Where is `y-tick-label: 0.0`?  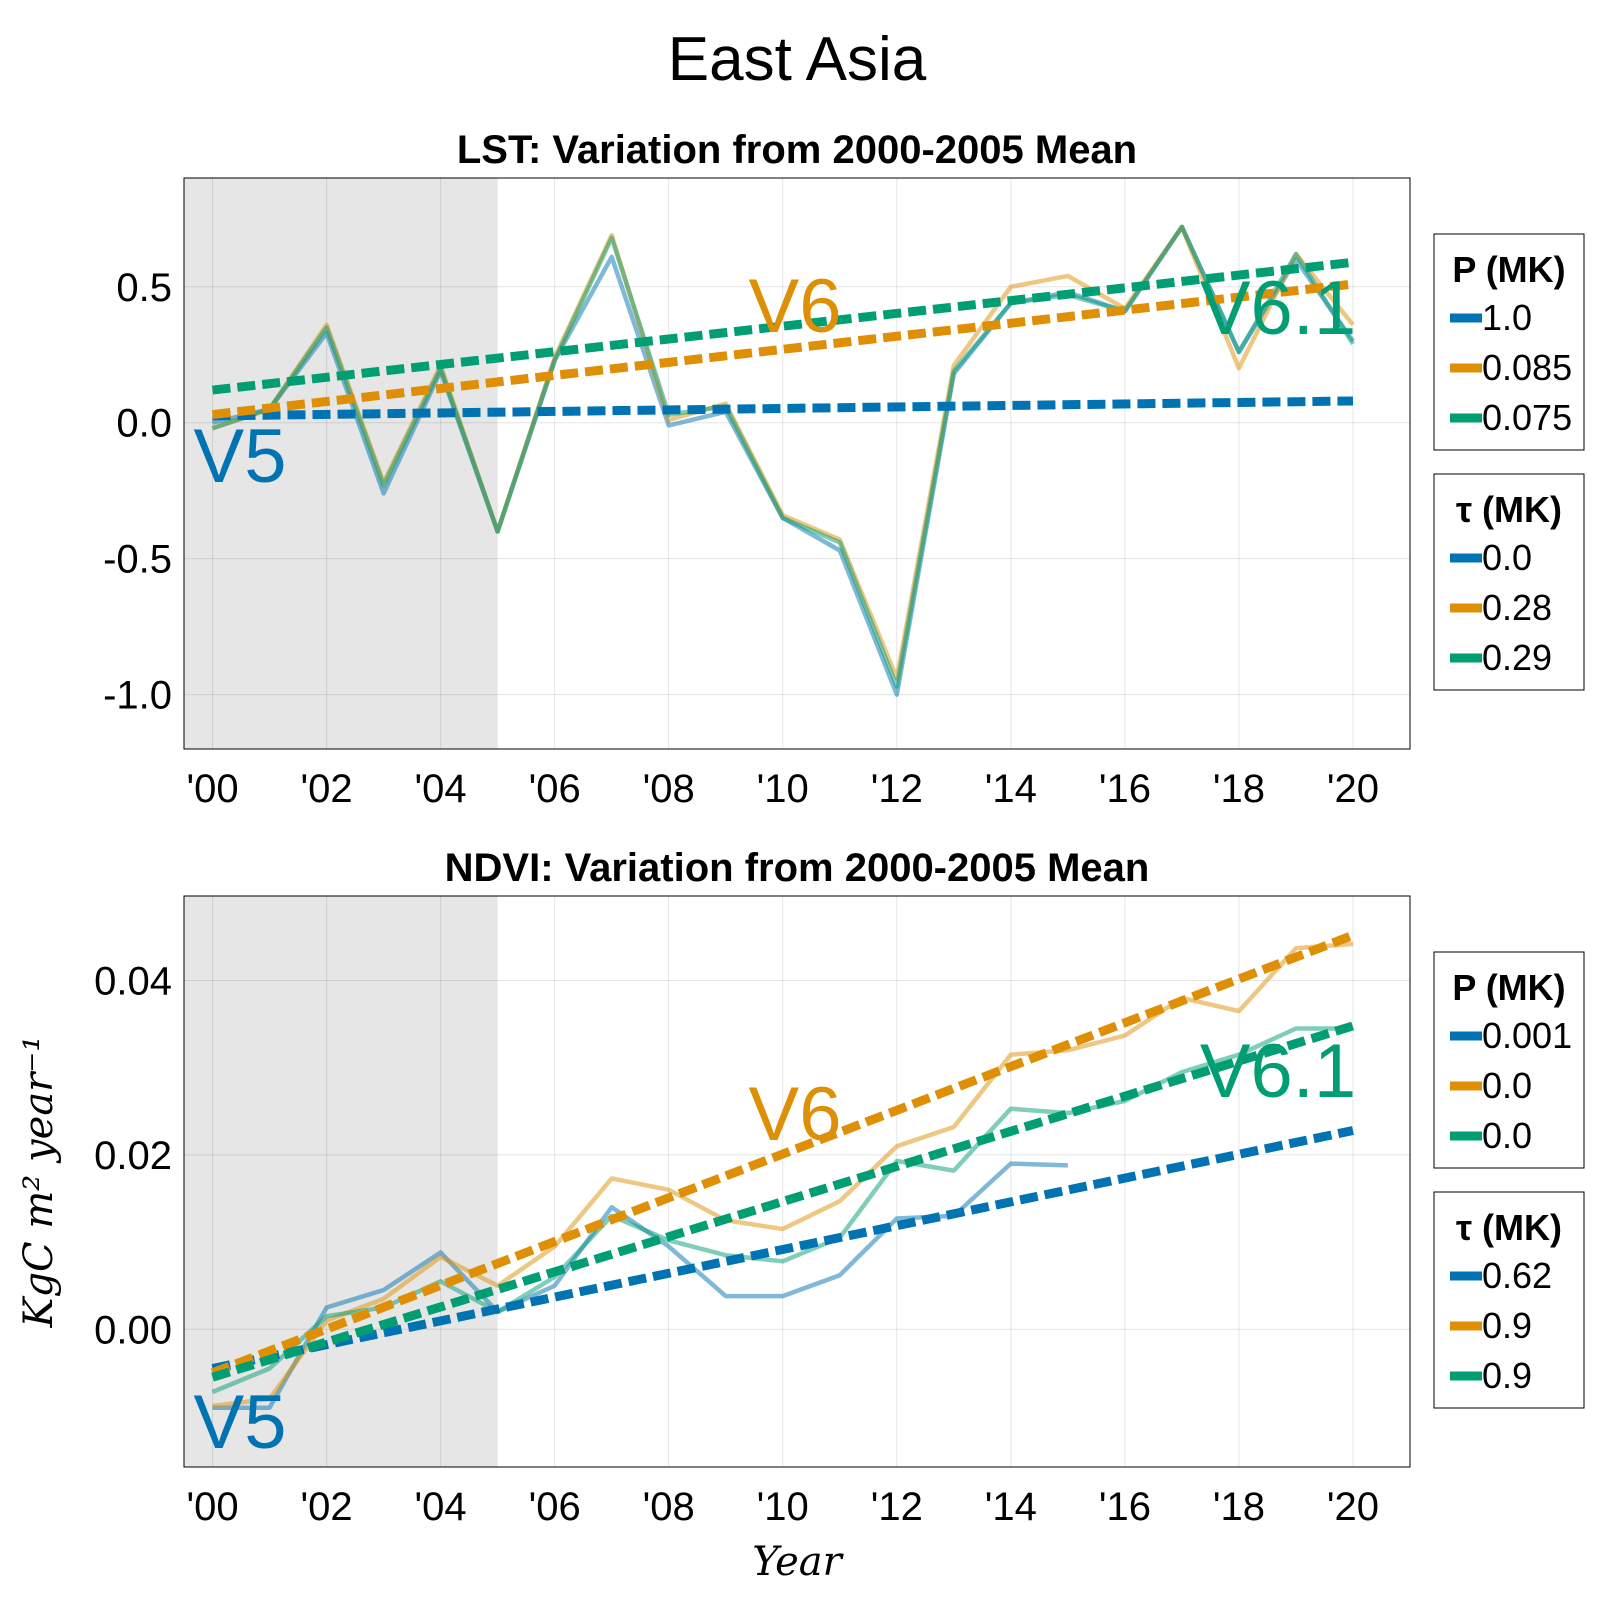
y-tick-label: 0.0 is located at coordinates (144, 424).